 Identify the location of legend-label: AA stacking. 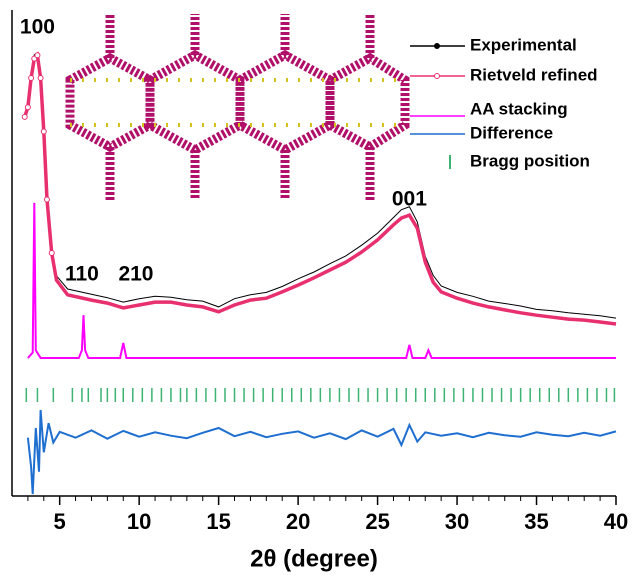
(519, 108).